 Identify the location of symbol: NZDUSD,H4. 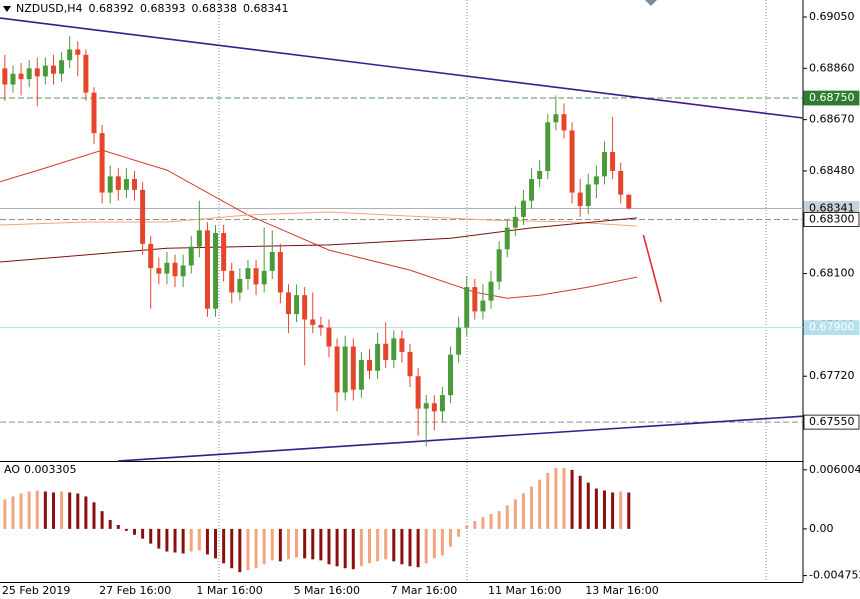
(49, 8).